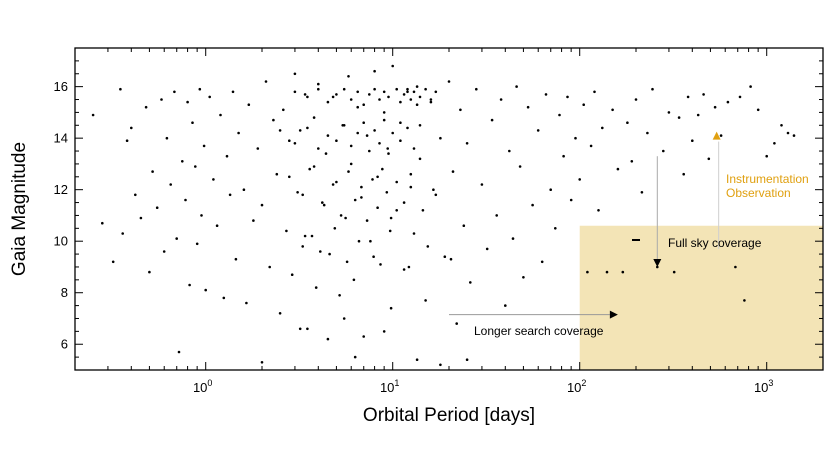 The image size is (830, 467). What do you see at coordinates (396, 383) in the screenshot?
I see `x-tick-exponent: 1` at bounding box center [396, 383].